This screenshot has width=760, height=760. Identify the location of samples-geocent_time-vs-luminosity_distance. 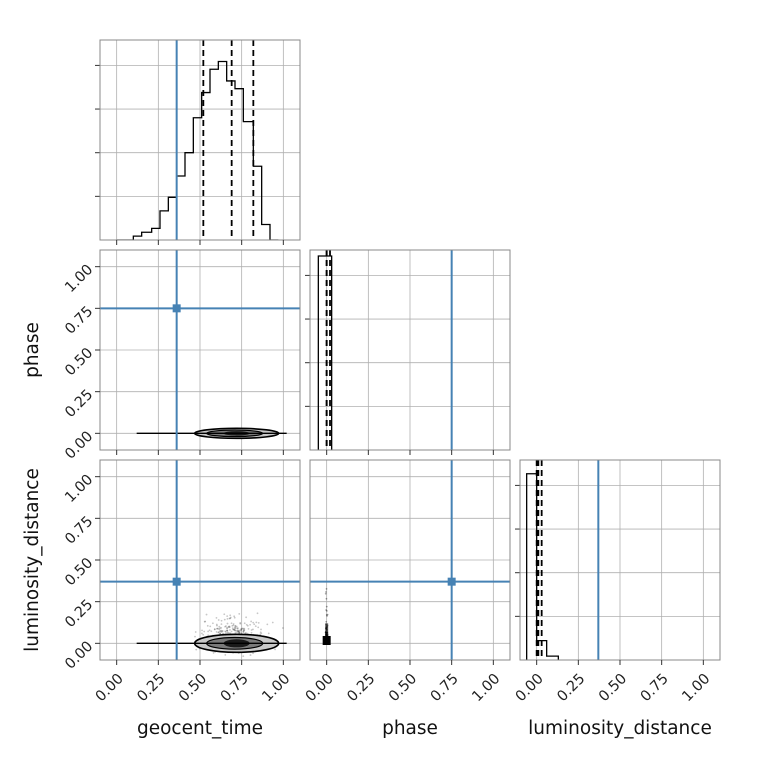
(211, 635).